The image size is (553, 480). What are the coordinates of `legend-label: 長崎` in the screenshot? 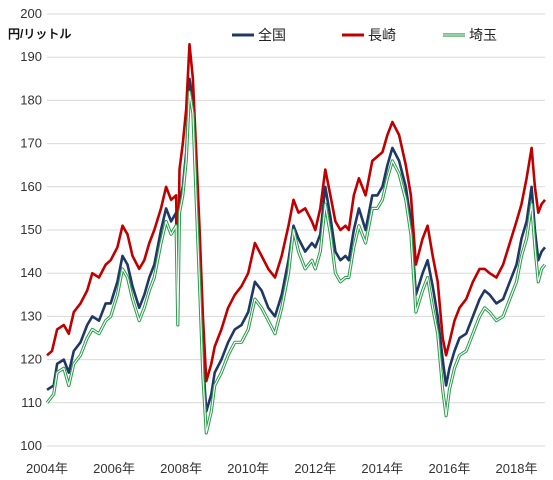 It's located at (382, 35).